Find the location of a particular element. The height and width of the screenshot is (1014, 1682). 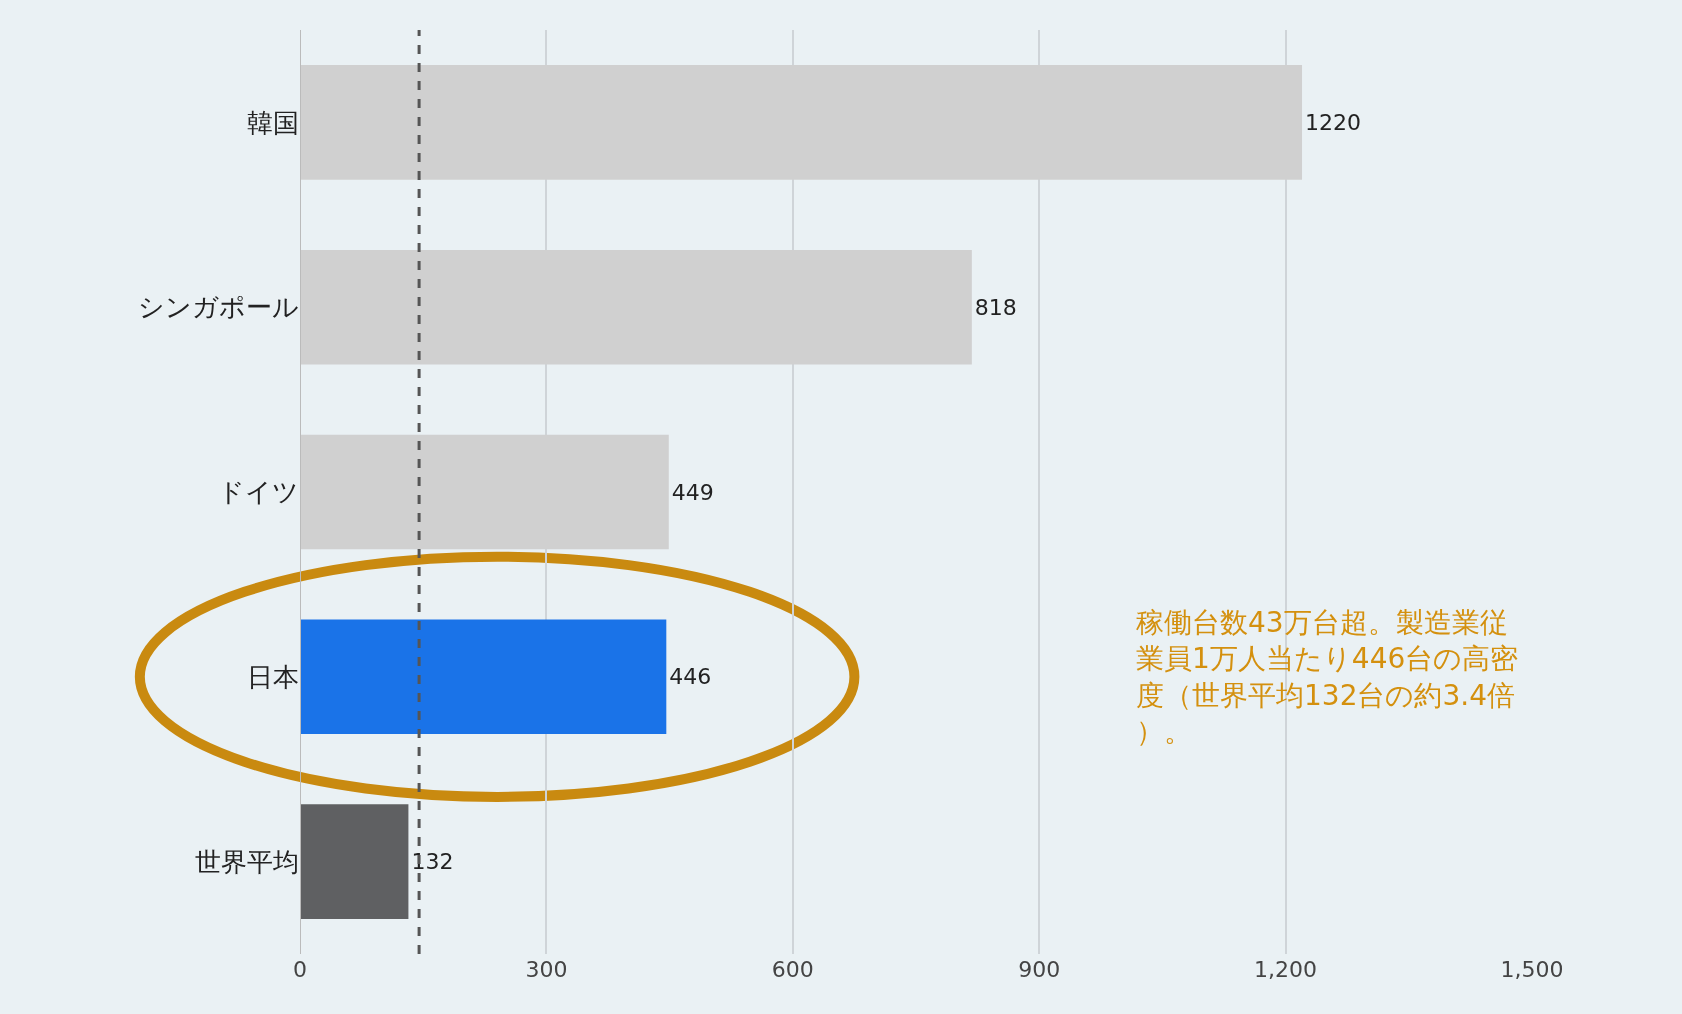

y-tick-label: シンガポール is located at coordinates (218, 307).